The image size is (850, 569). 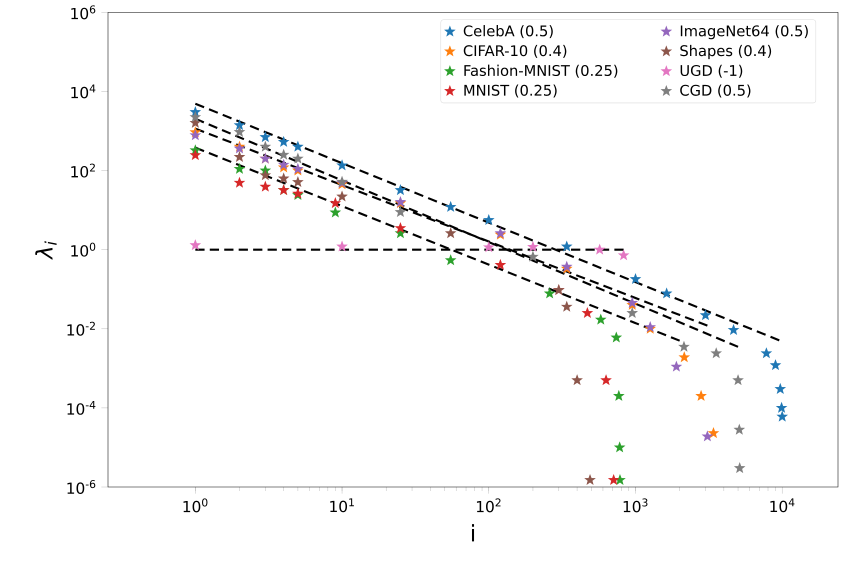 I want to click on legend-label: UGD (-1), so click(x=711, y=71).